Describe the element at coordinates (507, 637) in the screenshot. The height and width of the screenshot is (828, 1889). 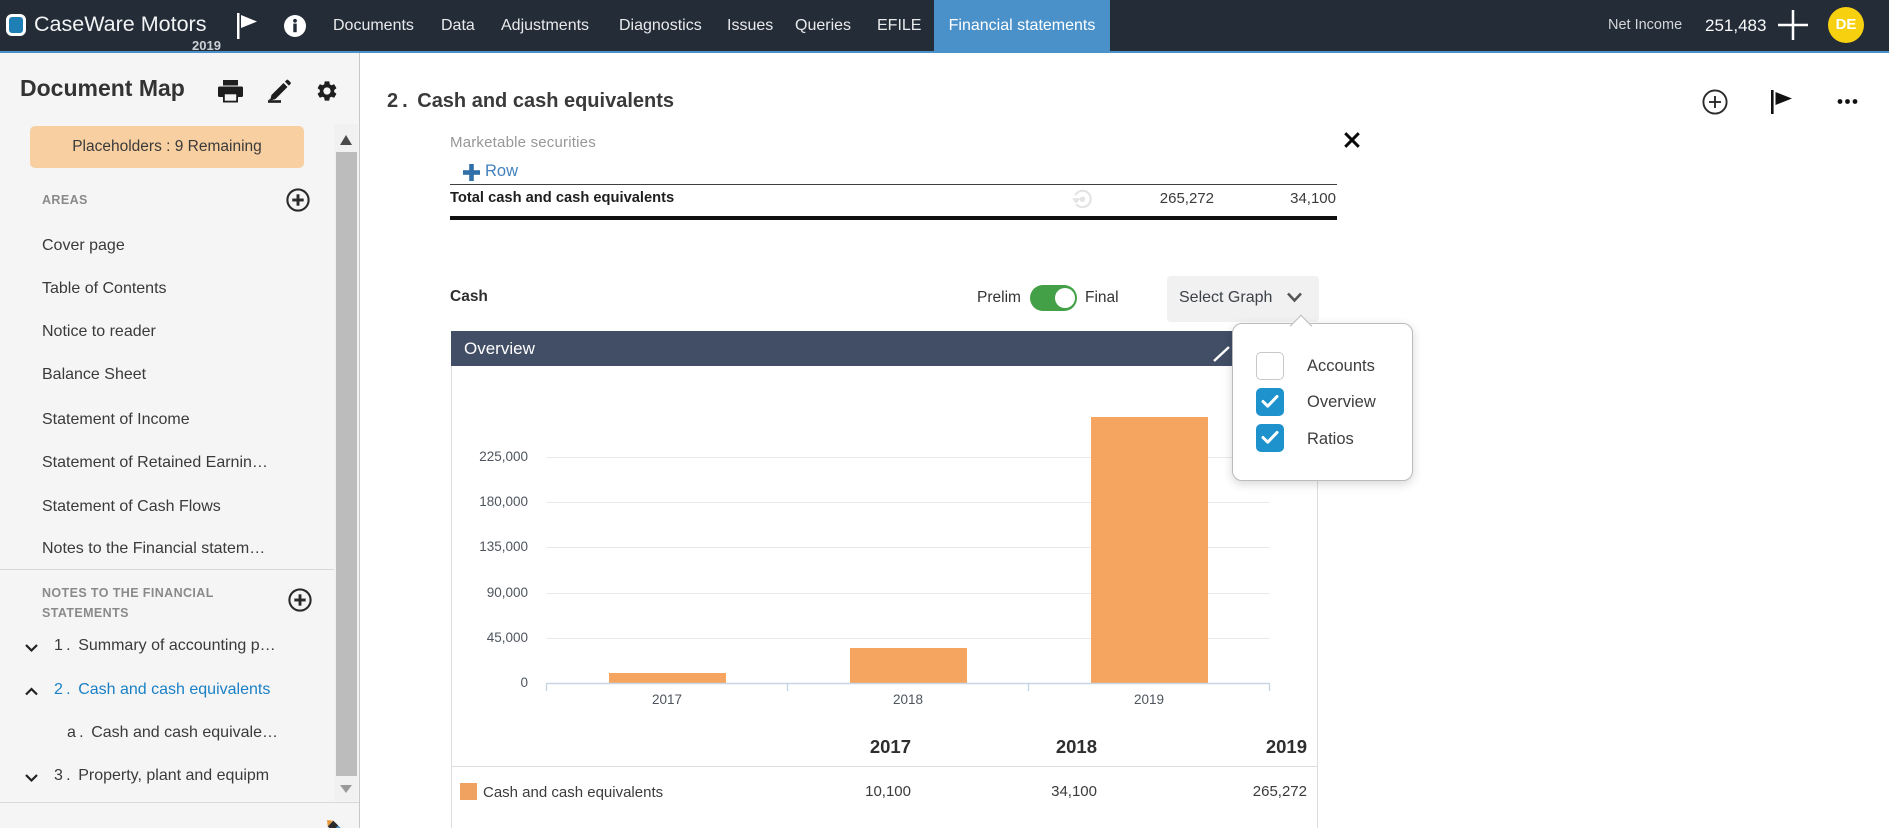
I see `svg-text: 45,000` at that location.